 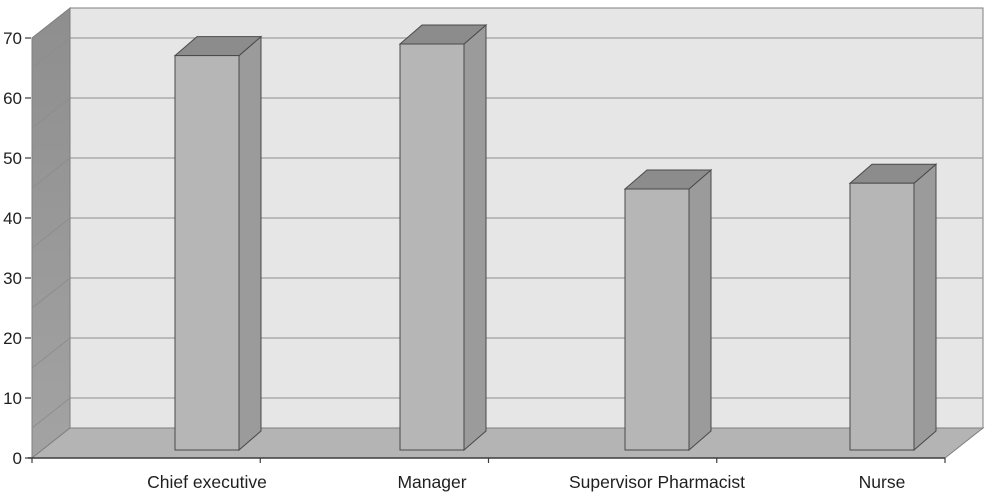 I want to click on category-label-4: Nurse, so click(x=882, y=482).